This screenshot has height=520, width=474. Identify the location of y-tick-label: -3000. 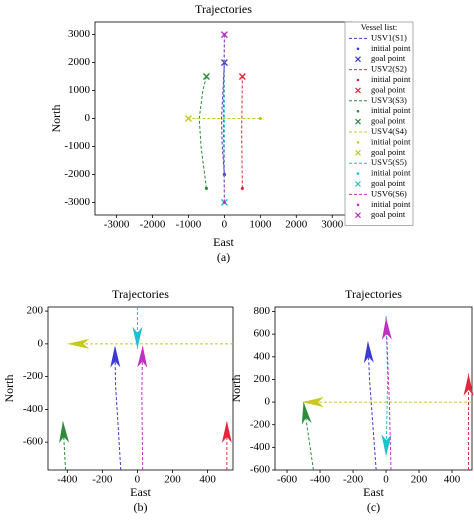
(77, 202).